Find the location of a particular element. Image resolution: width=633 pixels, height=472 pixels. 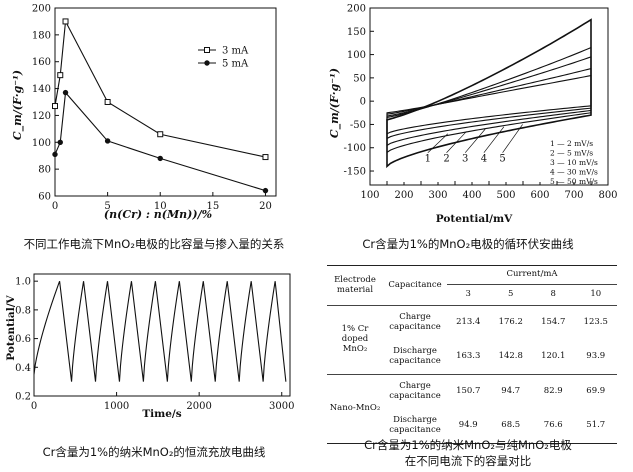

c1-plot-frame is located at coordinates (165, 102).